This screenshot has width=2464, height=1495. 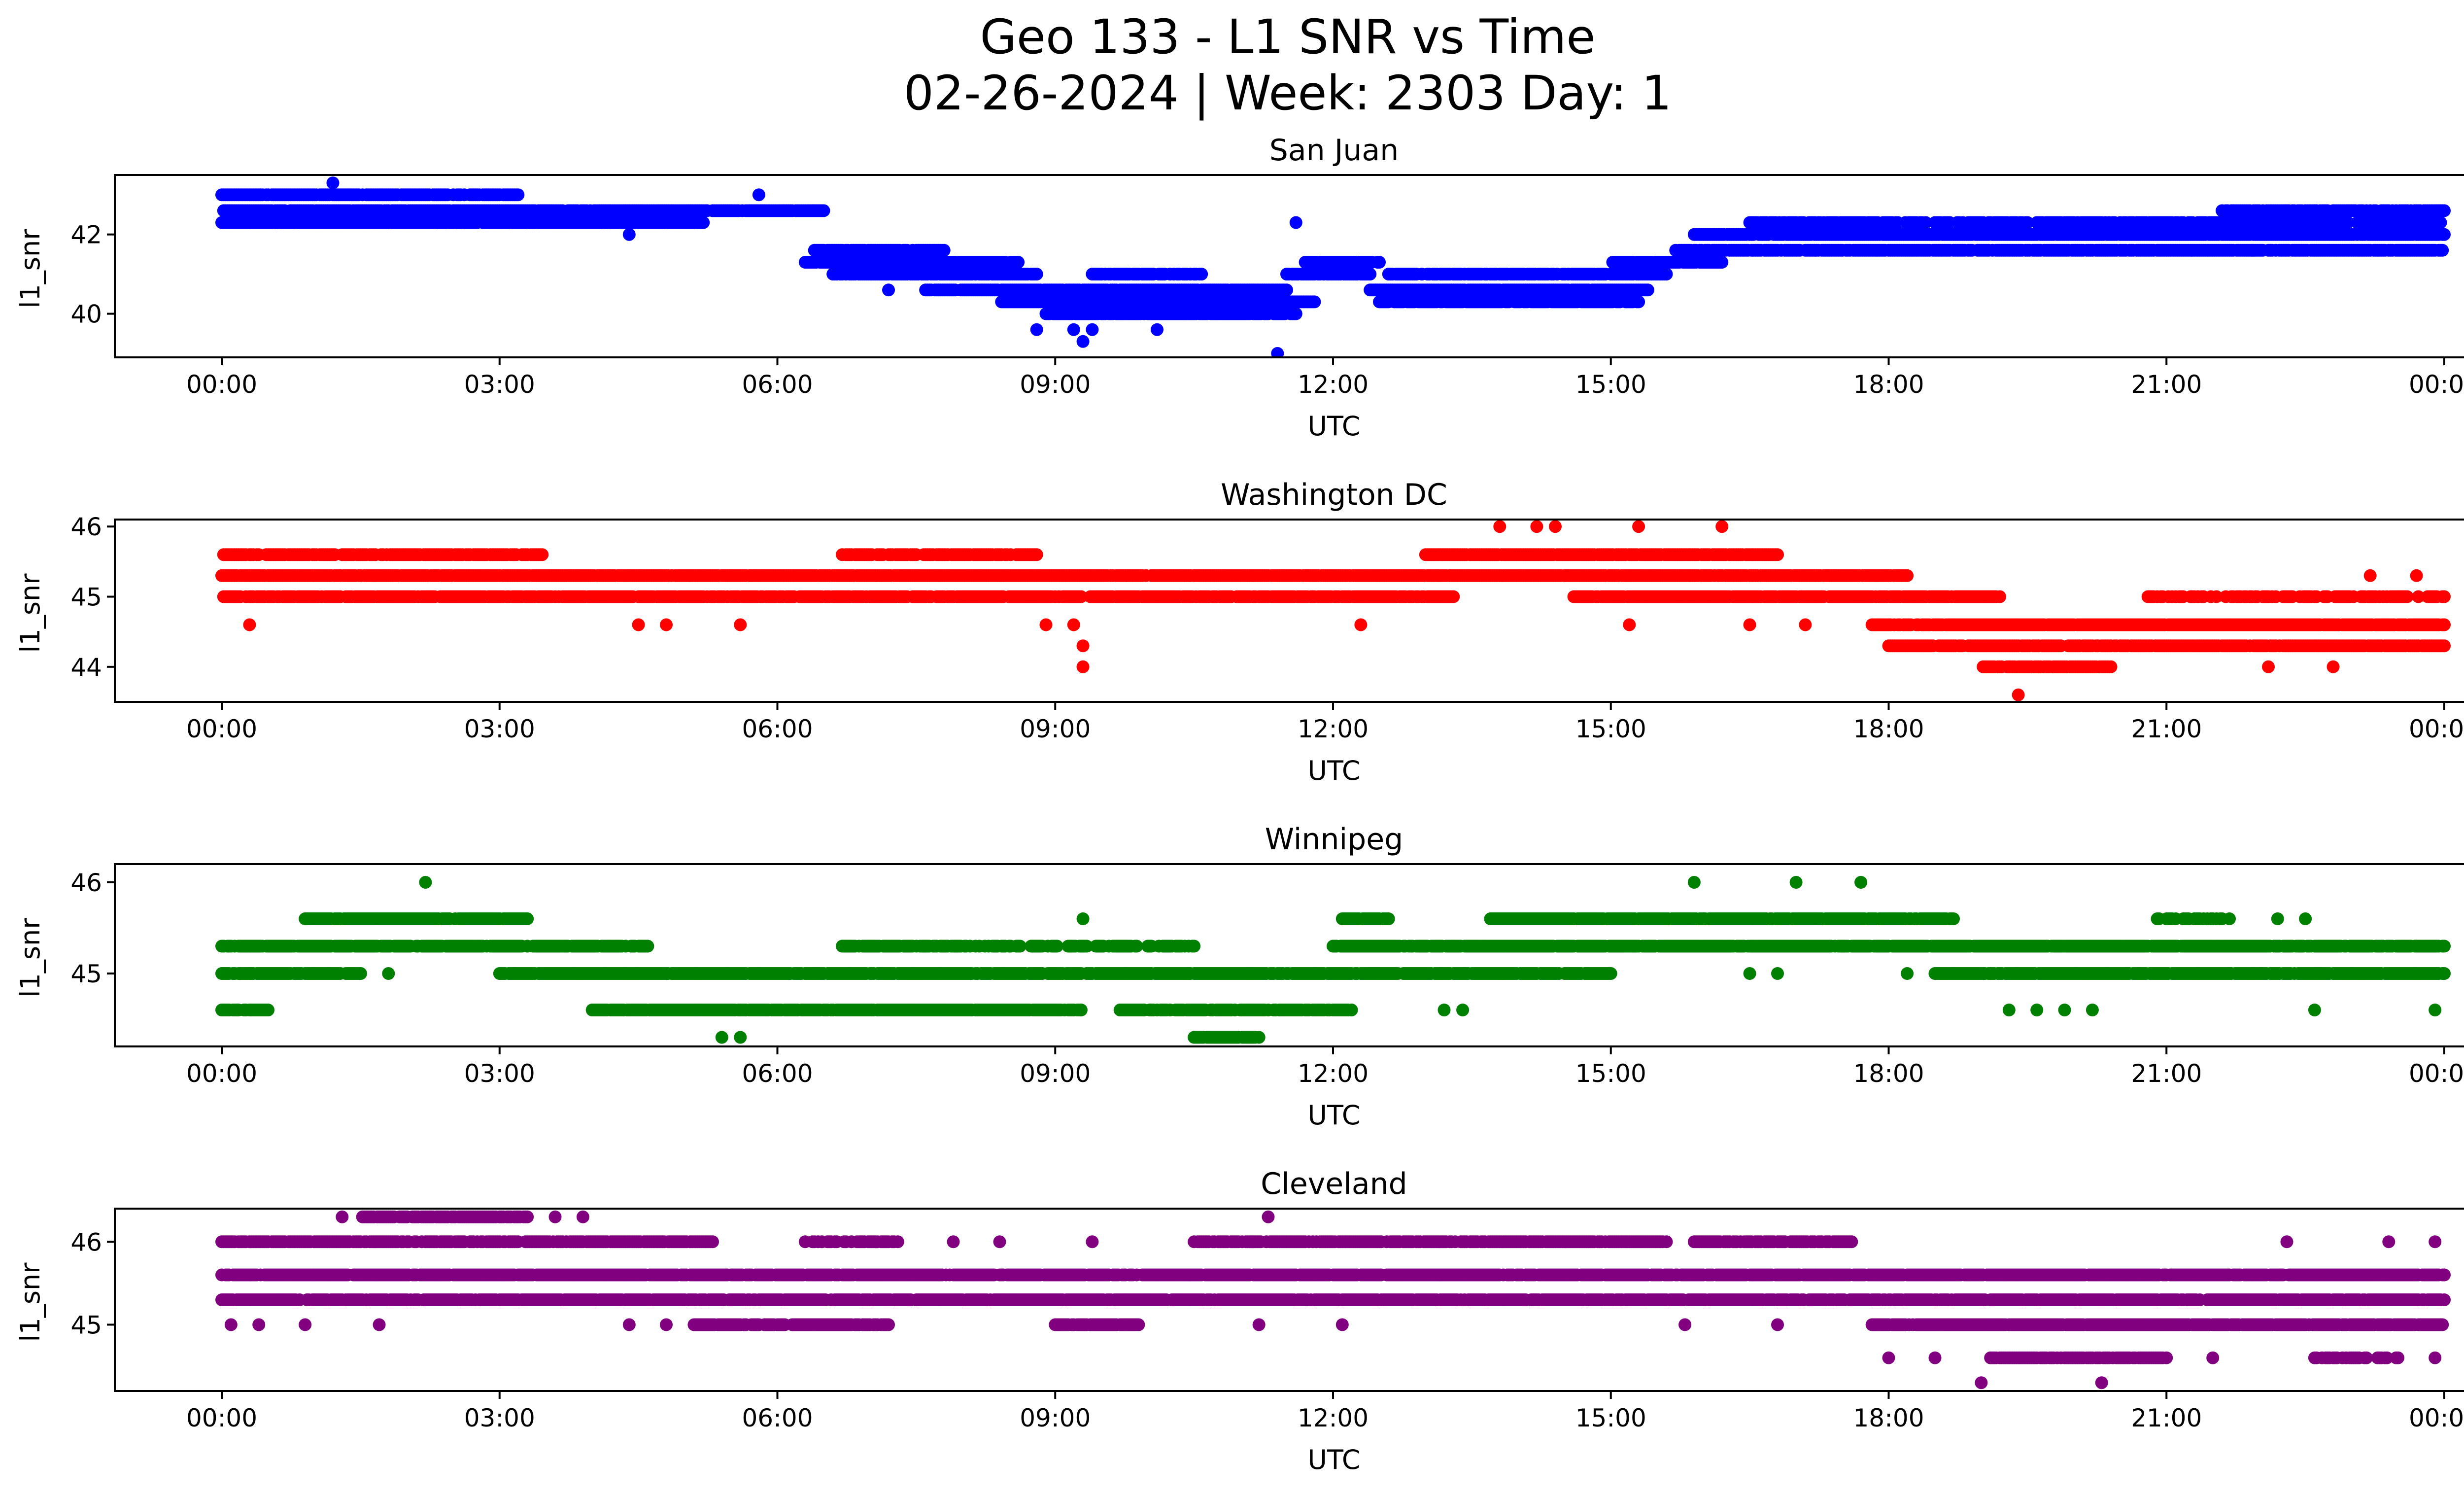 I want to click on panel-title: San Juan, so click(x=1334, y=150).